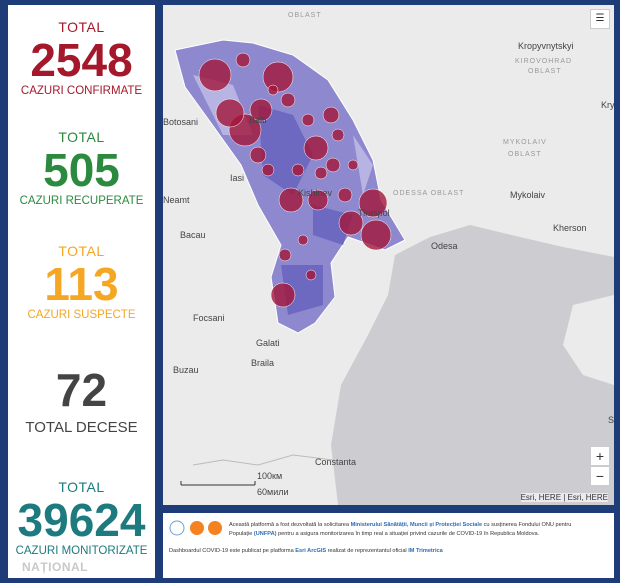  I want to click on place-label: Kropyvnytskyi, so click(546, 46).